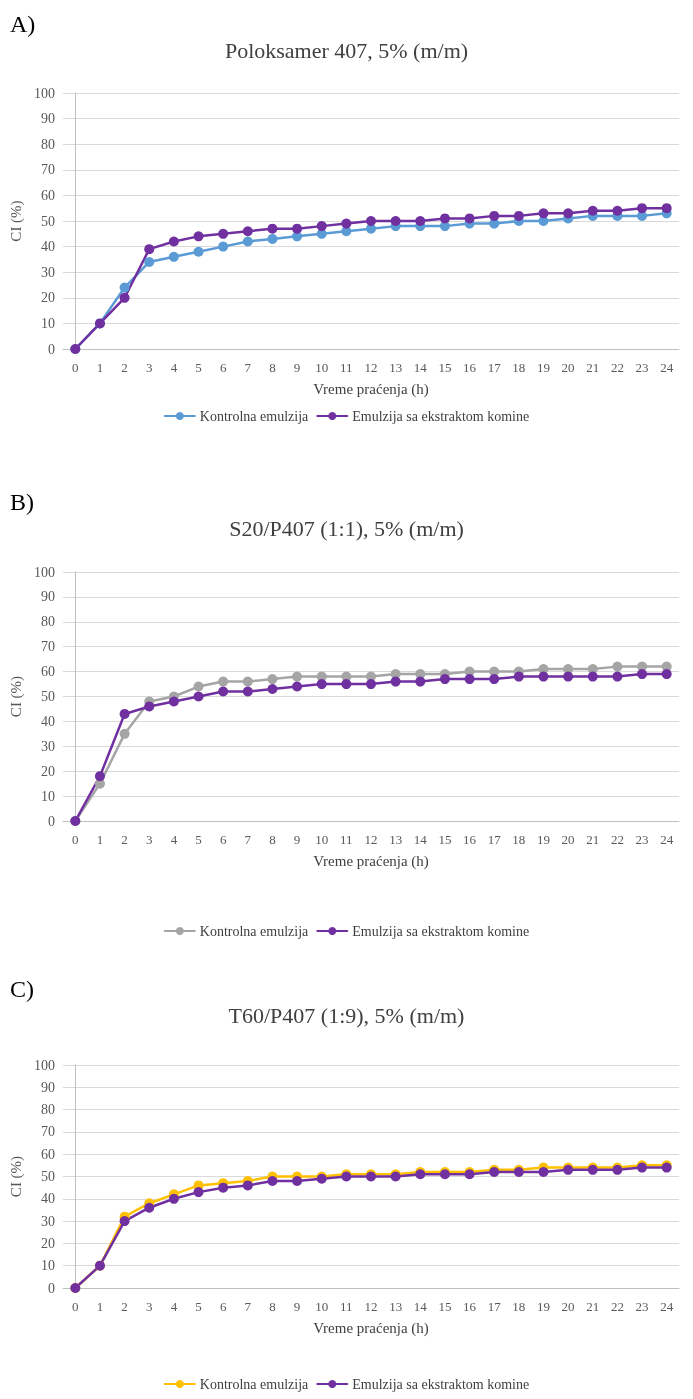 This screenshot has width=693, height=1399. I want to click on text: C), so click(22, 989).